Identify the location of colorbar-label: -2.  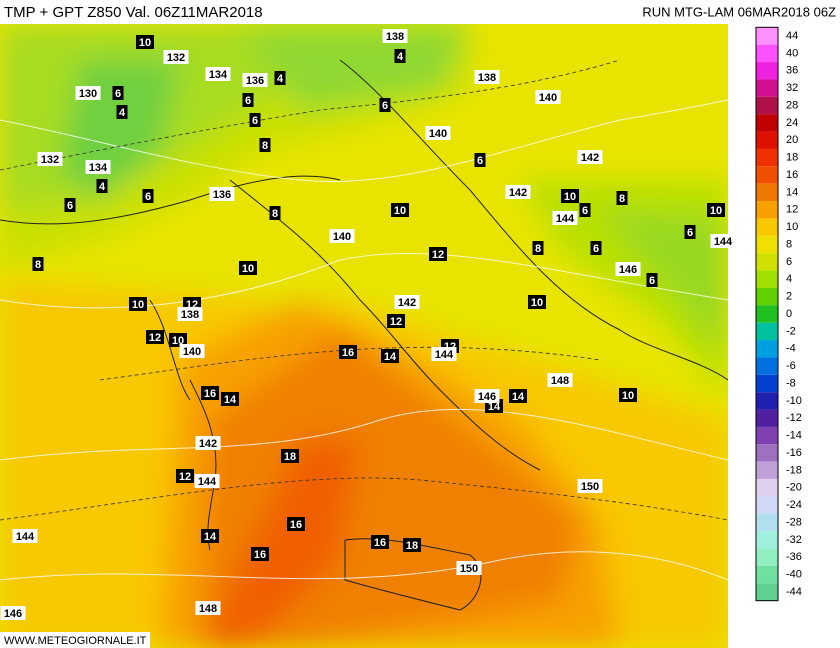
(791, 331).